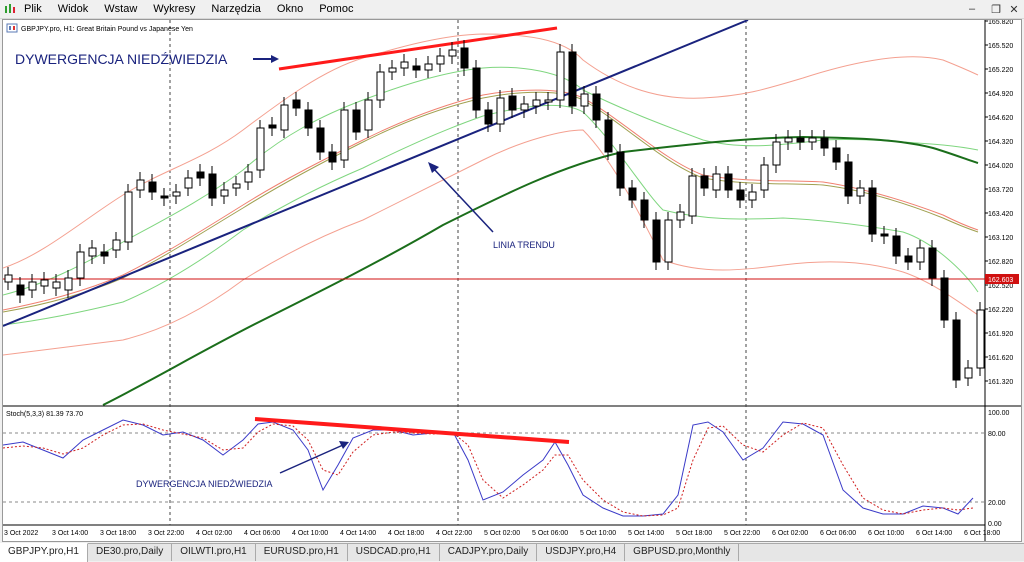 The image size is (1024, 562). I want to click on time-tick-label: 6 Oct 10:00, so click(886, 533).